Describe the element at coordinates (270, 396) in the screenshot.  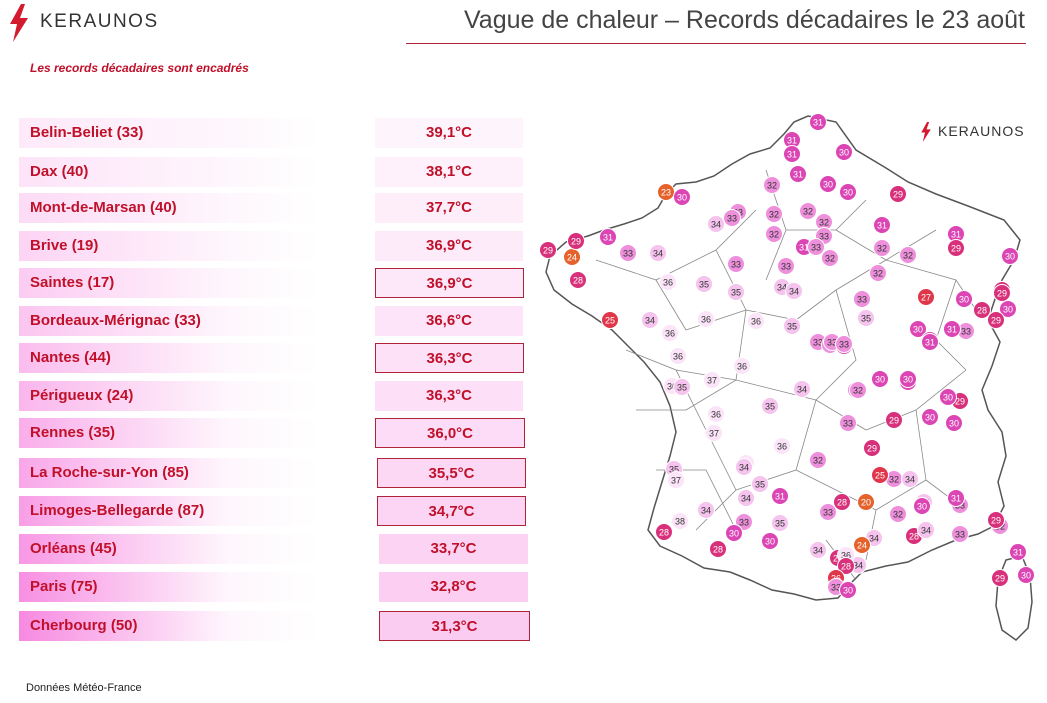
I see `record-row: Périgueux (24) 36,3°C` at that location.